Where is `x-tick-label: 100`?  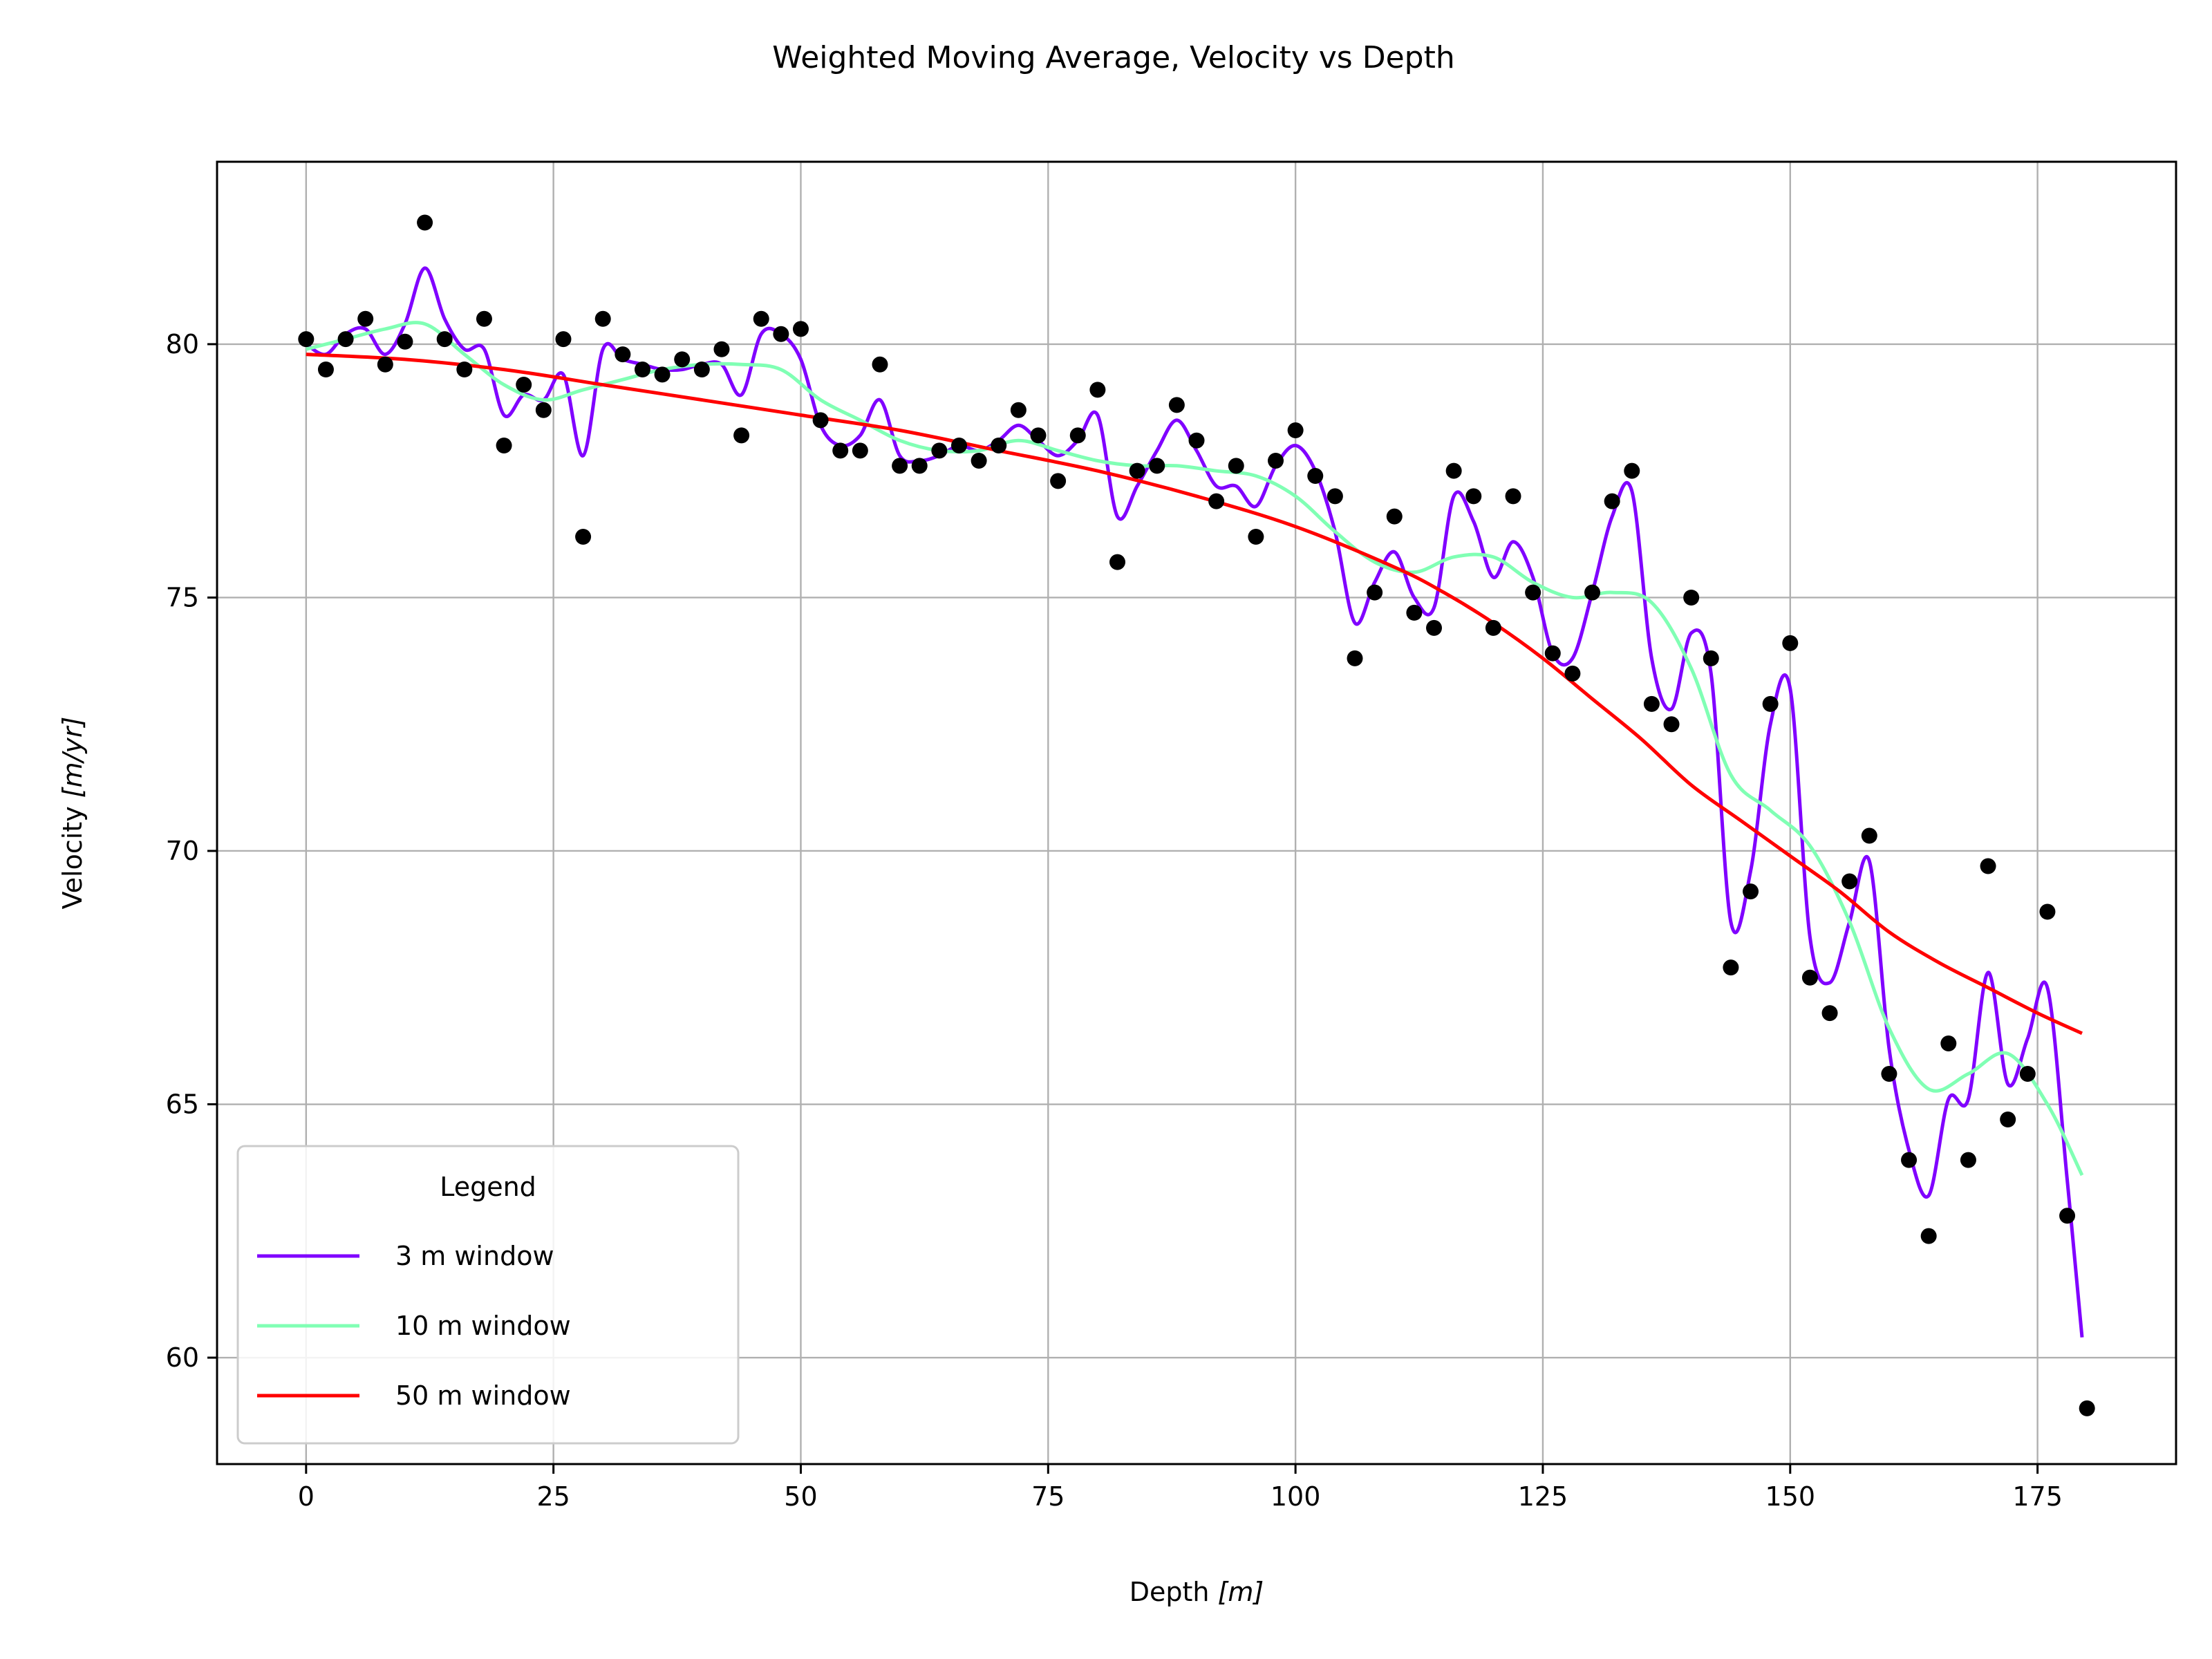 x-tick-label: 100 is located at coordinates (1296, 1497).